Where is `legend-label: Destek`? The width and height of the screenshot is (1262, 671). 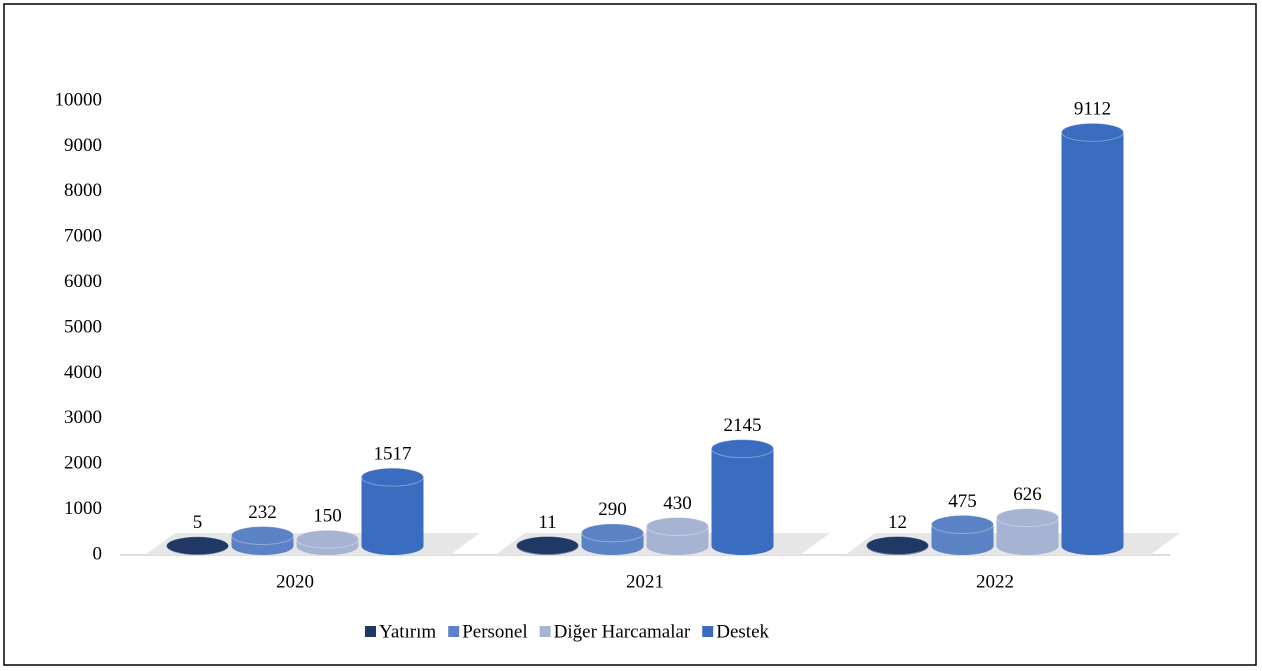
legend-label: Destek is located at coordinates (742, 631).